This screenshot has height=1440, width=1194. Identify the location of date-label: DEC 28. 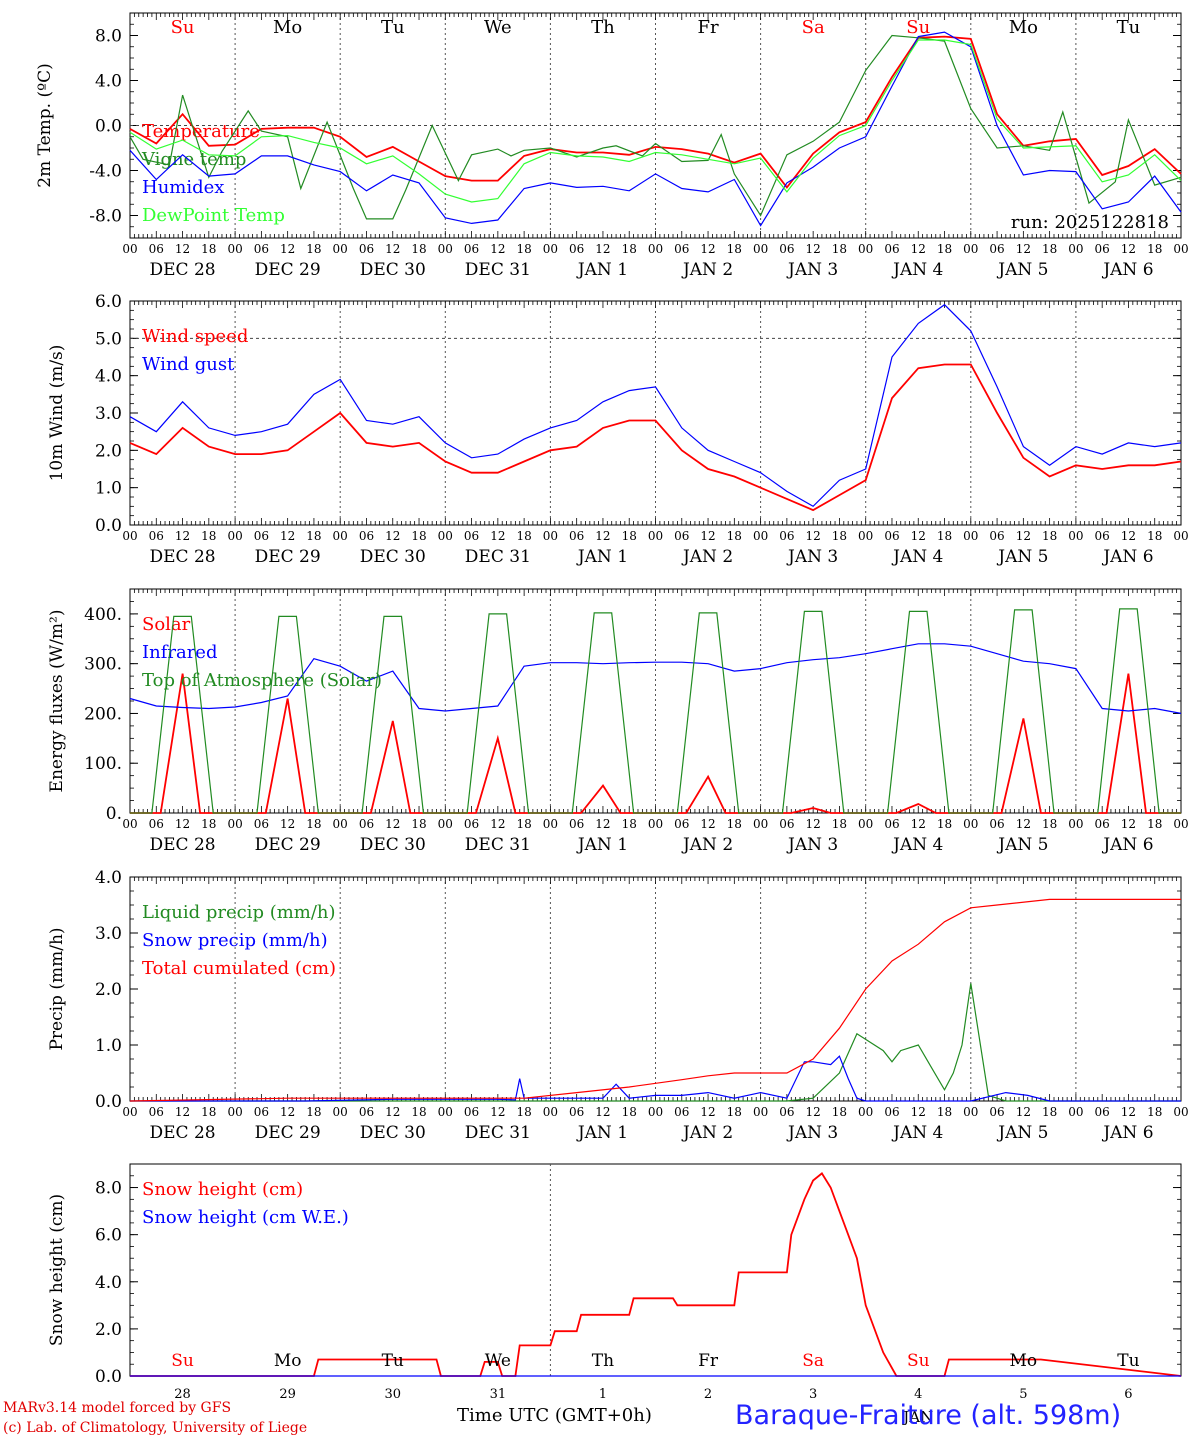
(183, 270).